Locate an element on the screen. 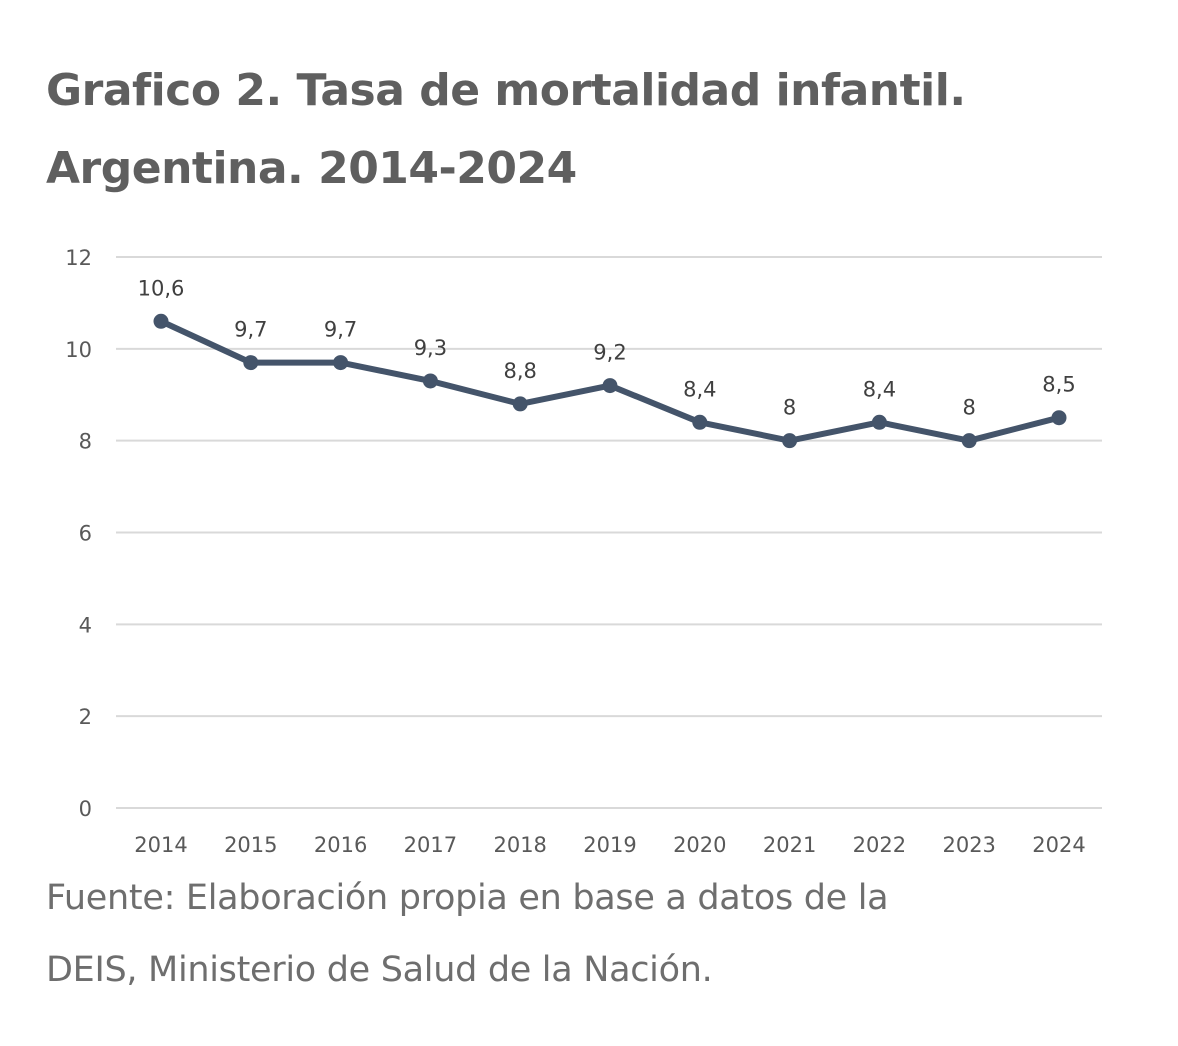  y-tick-label: 6 is located at coordinates (85, 534).